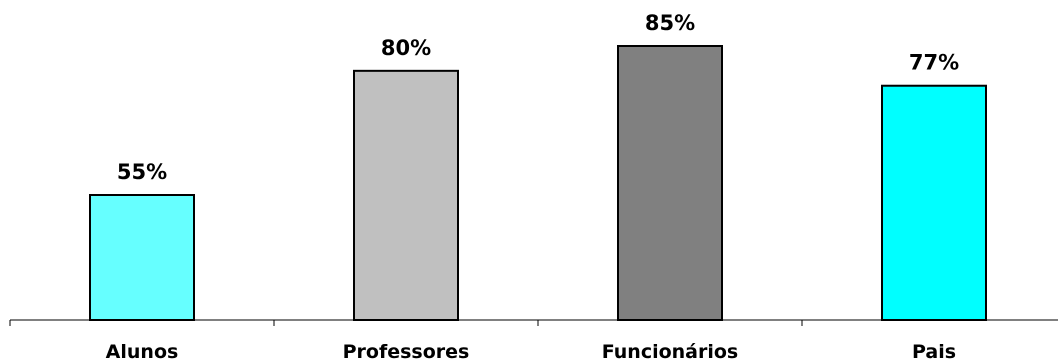 The width and height of the screenshot is (1058, 360). I want to click on bar-alunos, so click(142, 257).